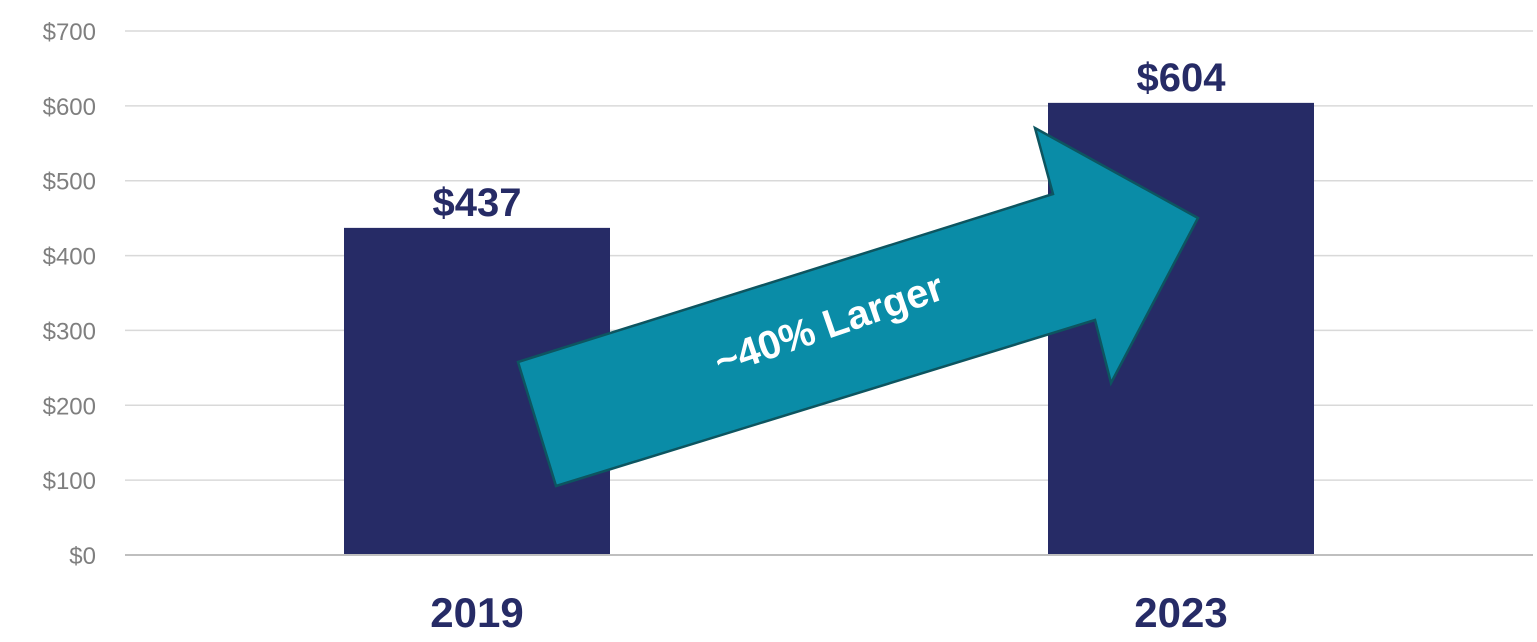 This screenshot has width=1537, height=642. What do you see at coordinates (1182, 78) in the screenshot?
I see `data-label-2023: $604` at bounding box center [1182, 78].